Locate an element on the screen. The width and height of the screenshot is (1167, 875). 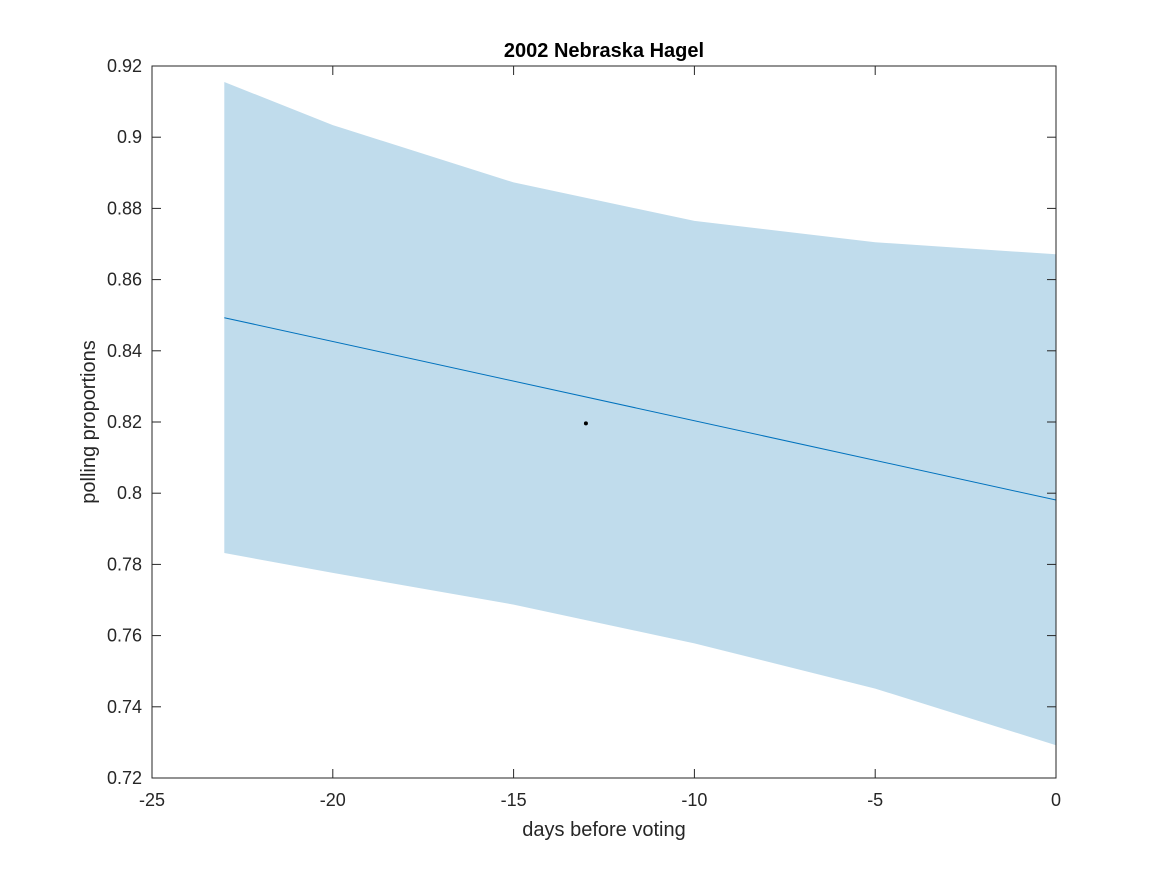
y-tick-label: 0.76 is located at coordinates (124, 636).